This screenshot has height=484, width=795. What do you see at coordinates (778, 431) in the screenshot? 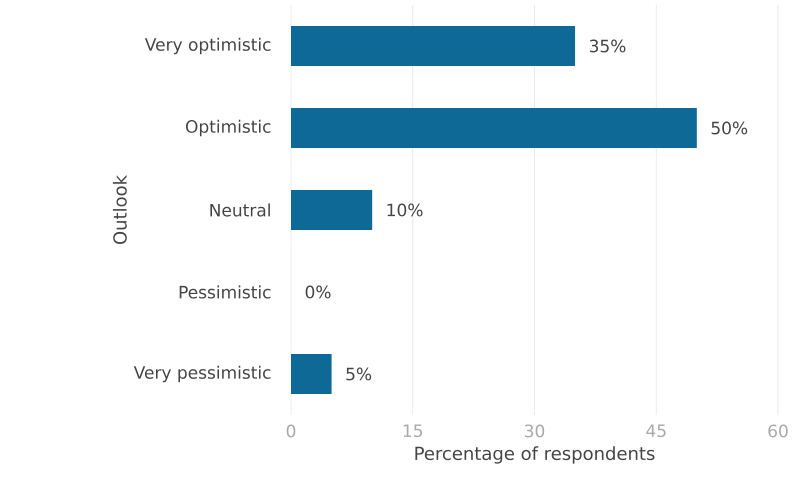
I see `x-tick-label: 60` at bounding box center [778, 431].